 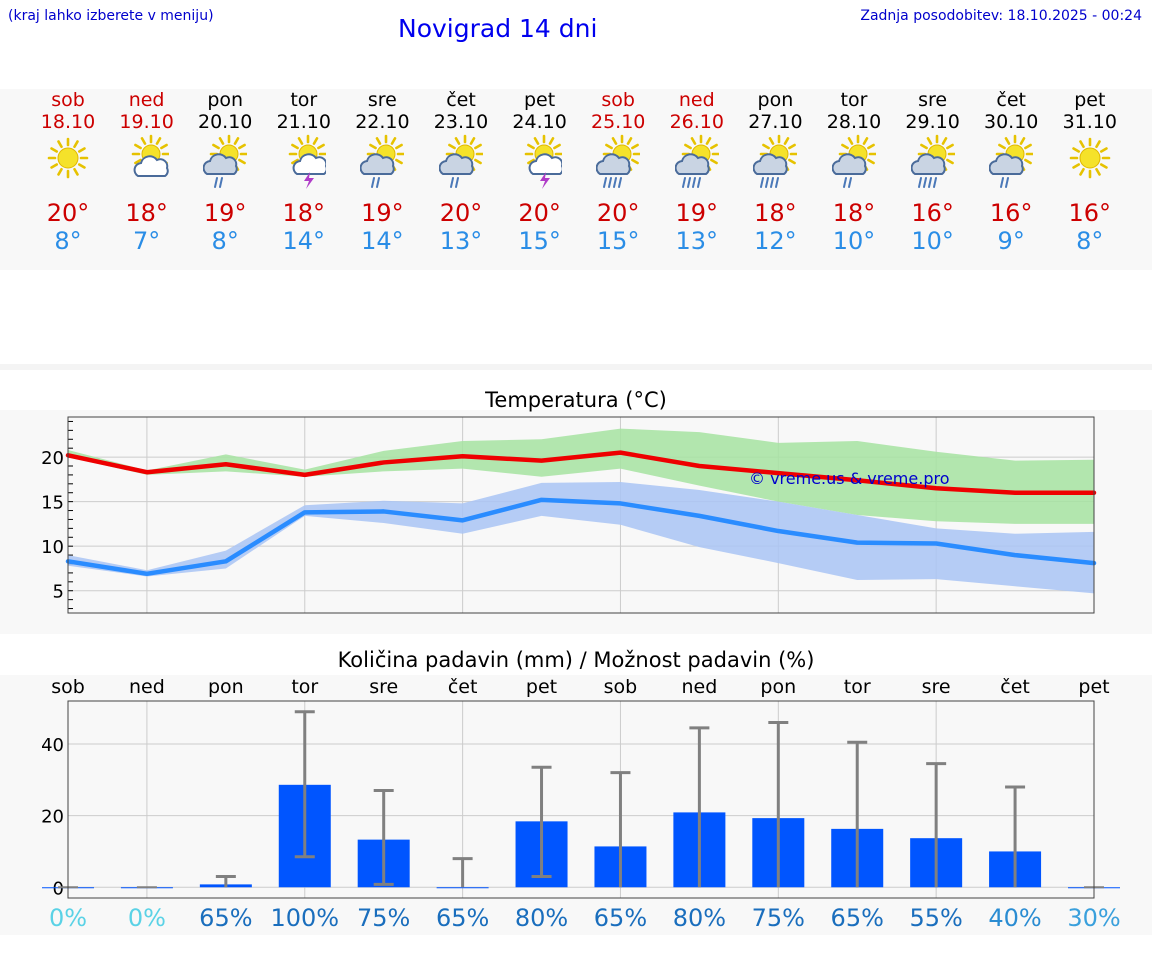 I want to click on min-temp: 12°, so click(x=775, y=241).